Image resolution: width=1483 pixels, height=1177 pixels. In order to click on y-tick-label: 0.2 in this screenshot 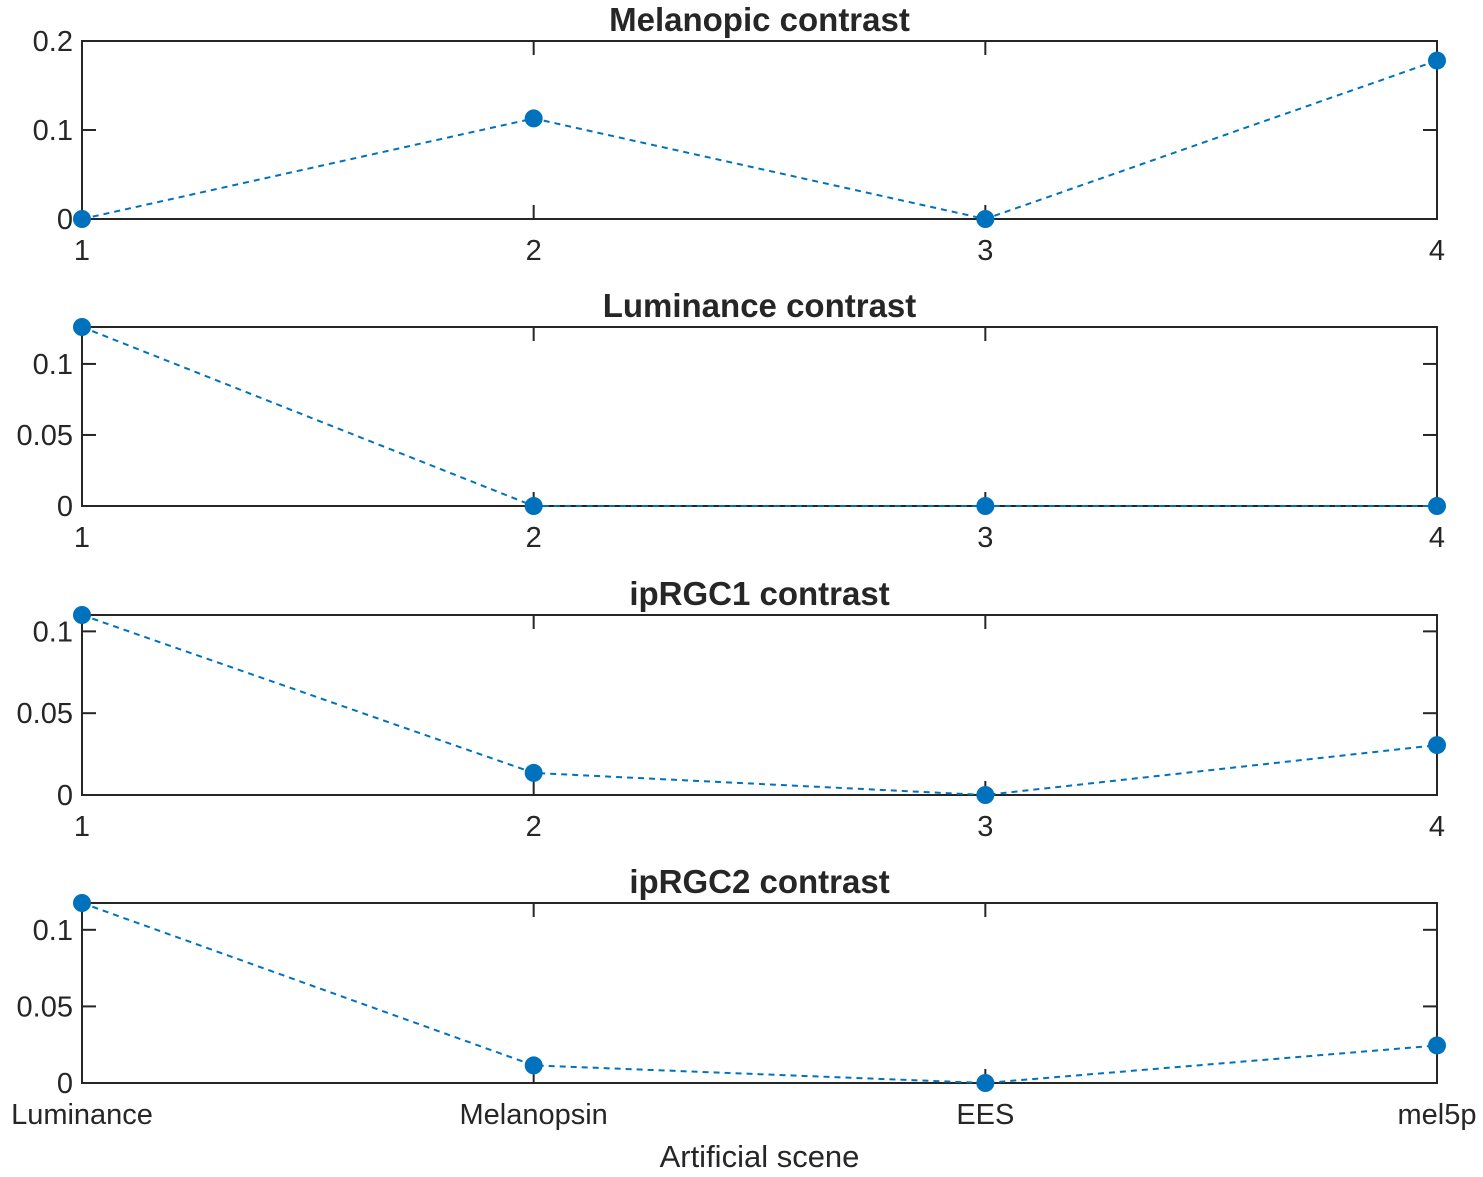, I will do `click(53, 42)`.